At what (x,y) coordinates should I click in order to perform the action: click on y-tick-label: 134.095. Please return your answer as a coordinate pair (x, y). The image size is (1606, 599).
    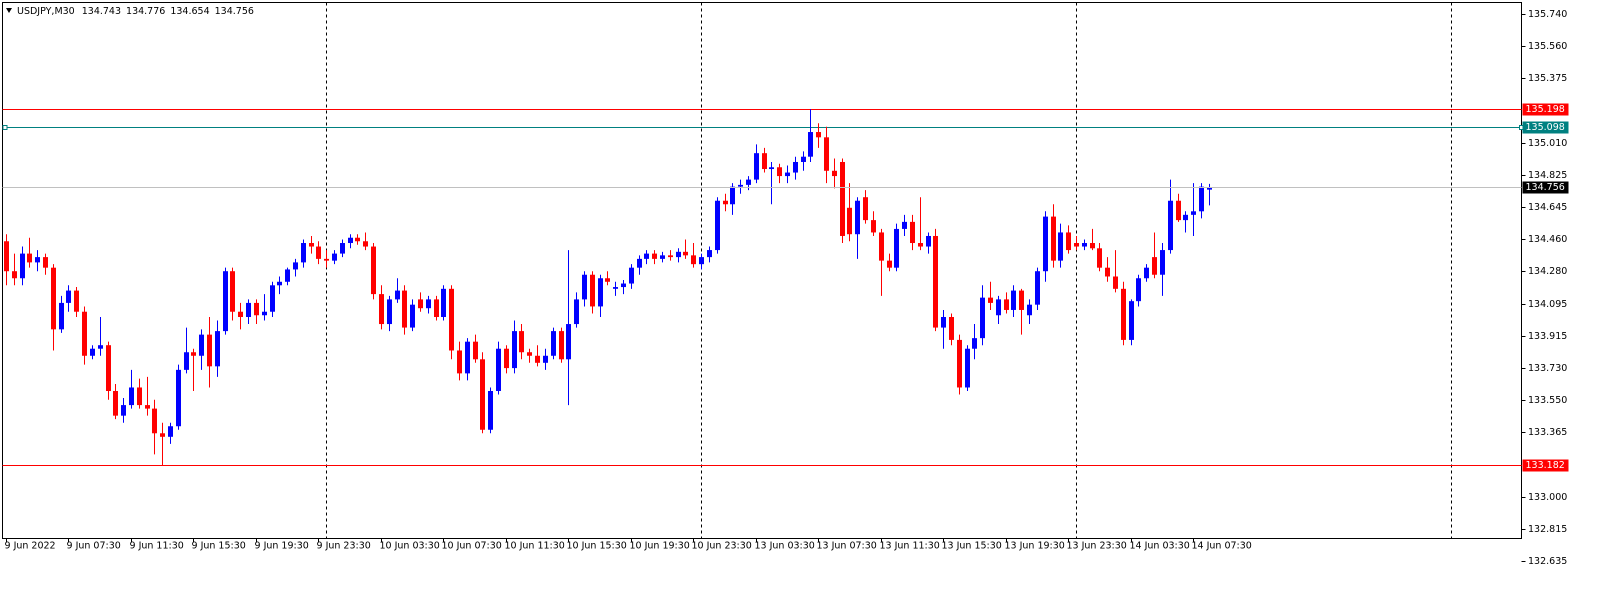
    Looking at the image, I should click on (1547, 304).